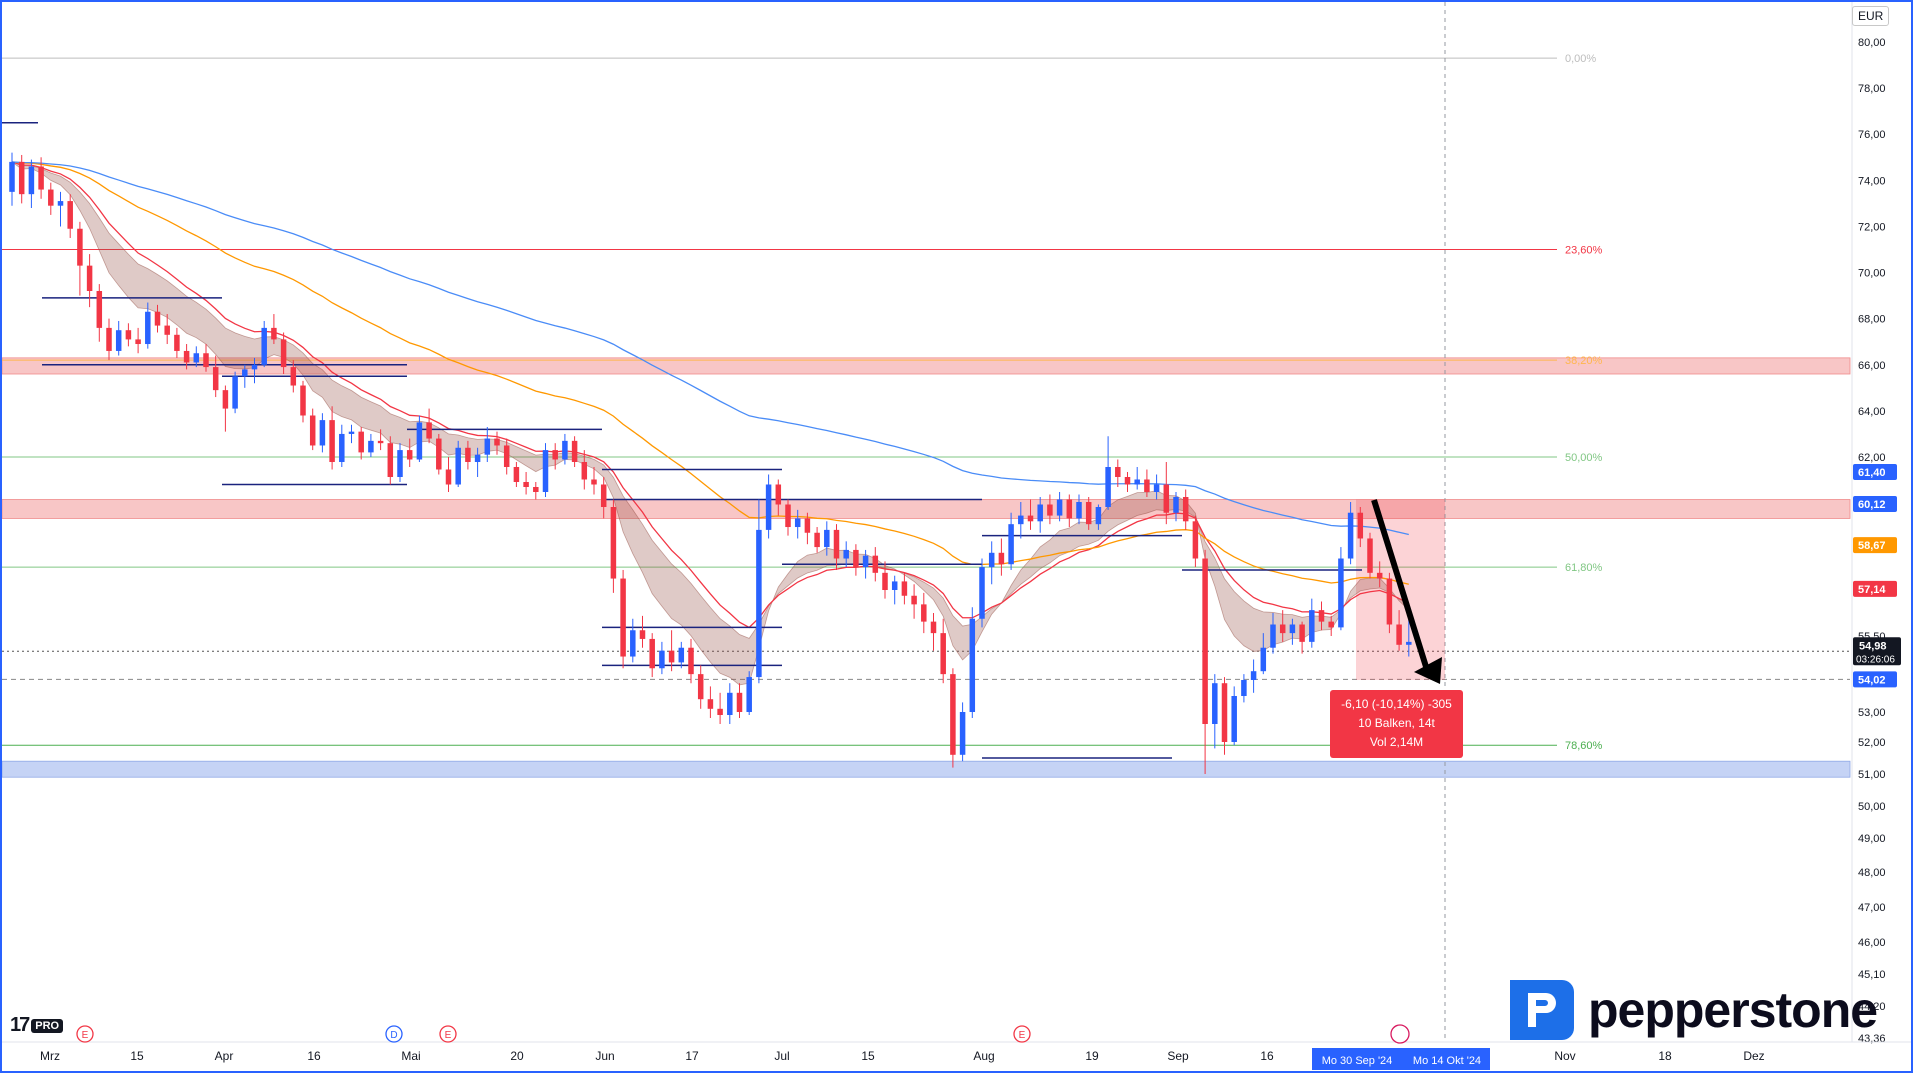 This screenshot has height=1076, width=1913. Describe the element at coordinates (1872, 473) in the screenshot. I see `price-badge-label: 61,40` at that location.